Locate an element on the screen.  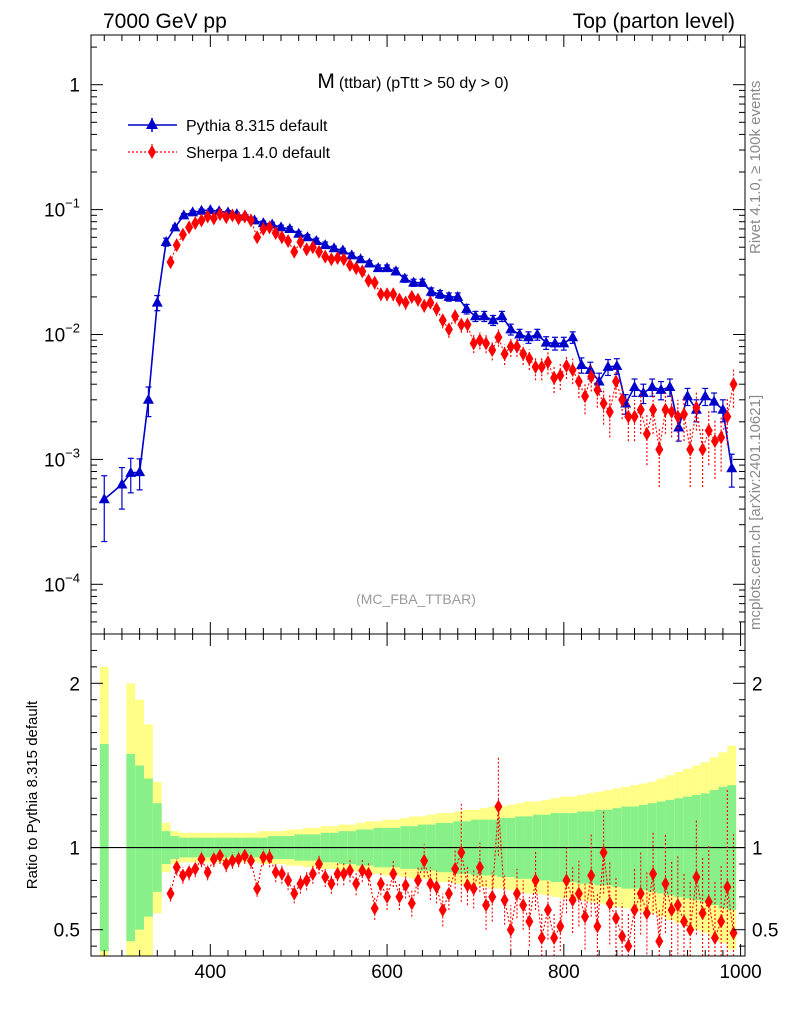
header-left: 7000 GeV pp is located at coordinates (165, 21).